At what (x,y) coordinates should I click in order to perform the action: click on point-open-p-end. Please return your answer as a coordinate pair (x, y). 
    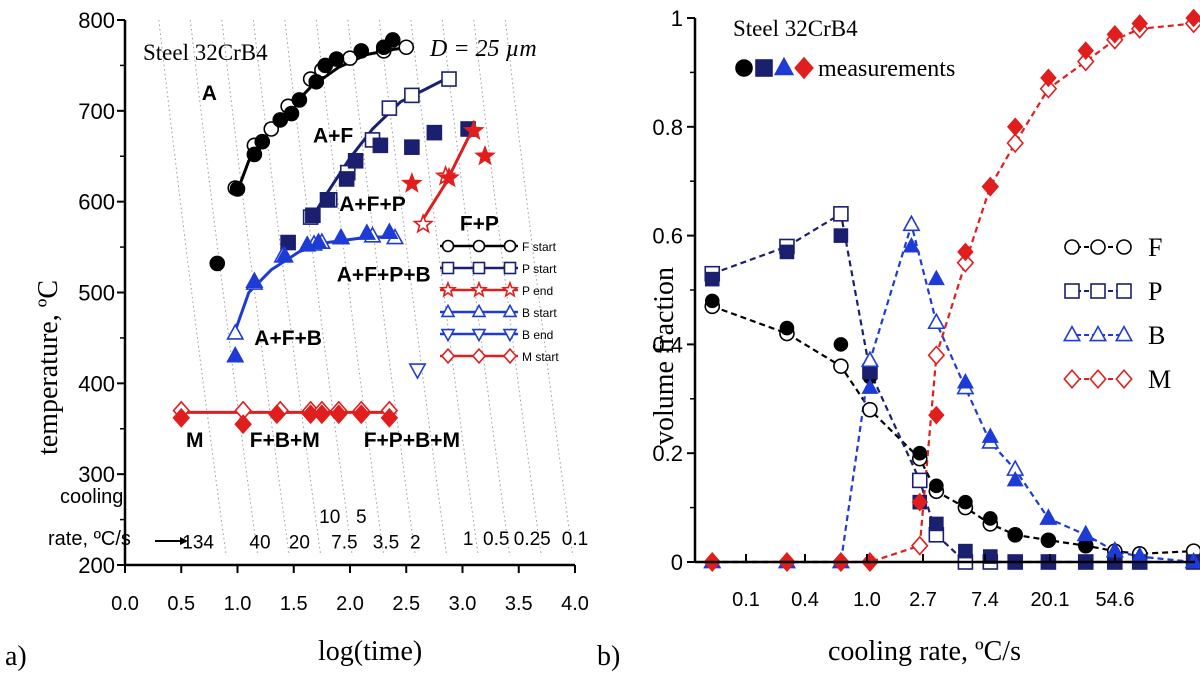
    Looking at the image, I should click on (423, 223).